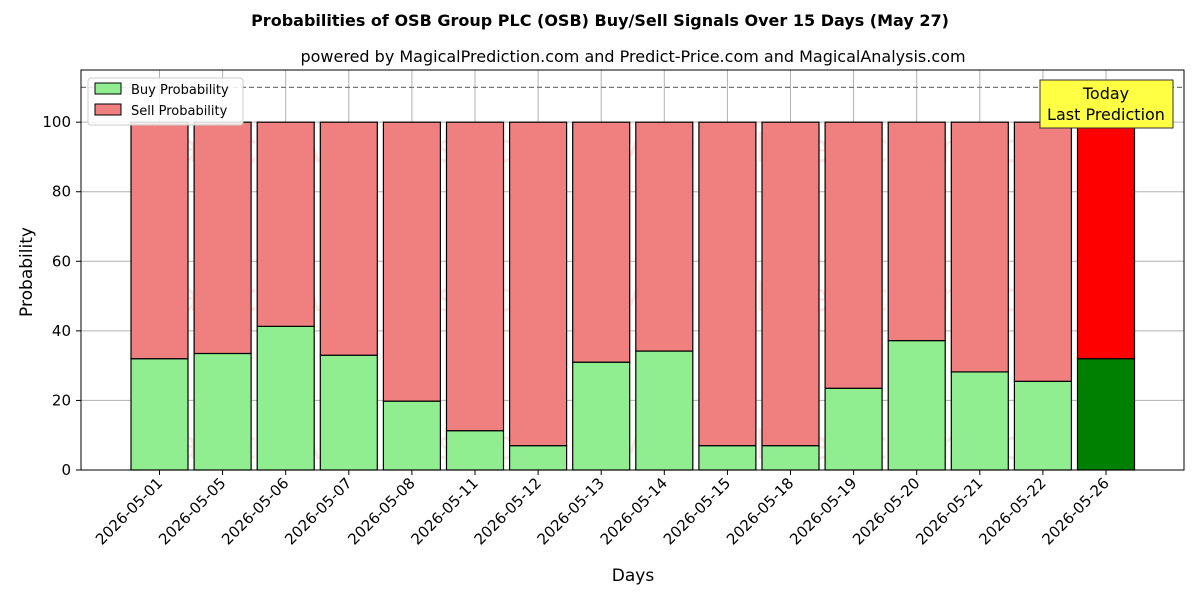  Describe the element at coordinates (108, 88) in the screenshot. I see `legend-swatch-buy` at that location.